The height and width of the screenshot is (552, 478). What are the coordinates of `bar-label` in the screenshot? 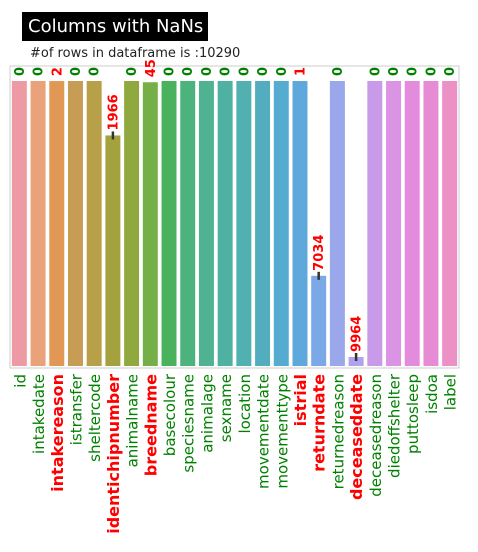 It's located at (450, 223).